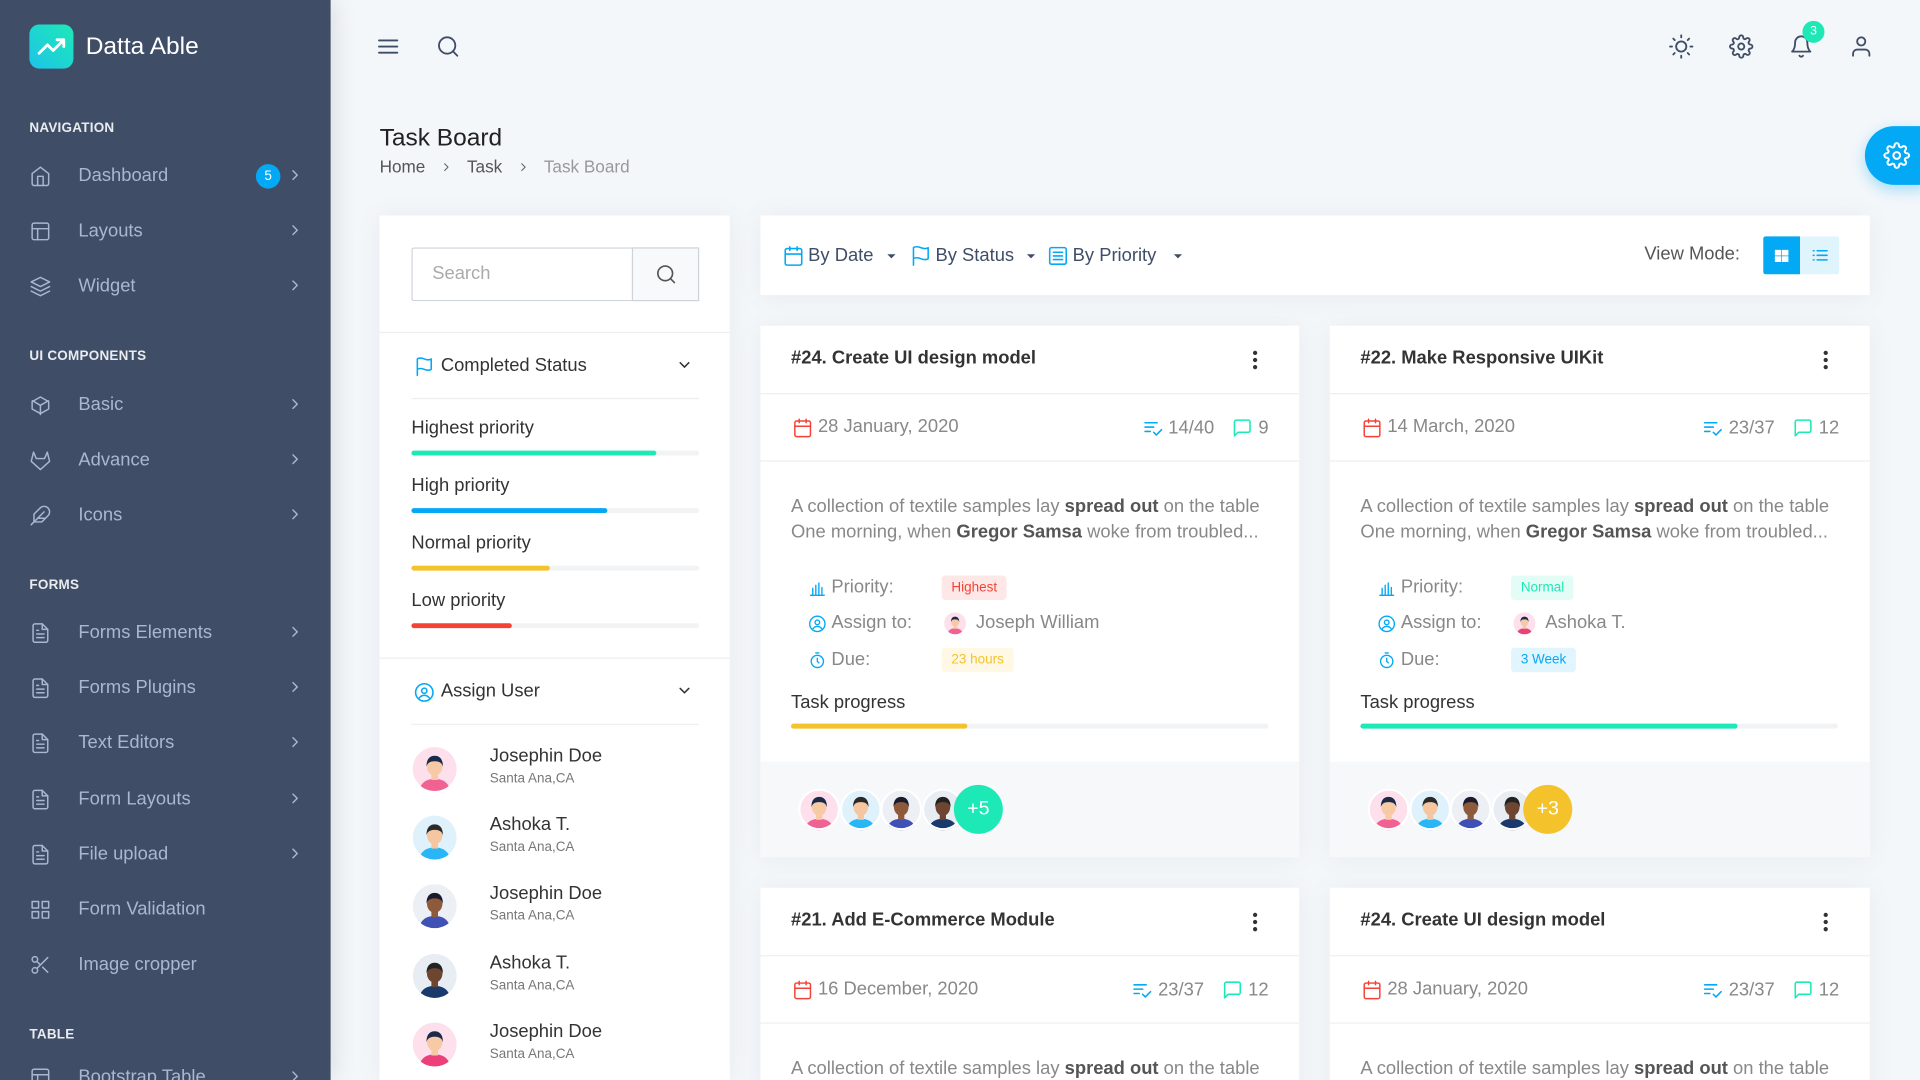 This screenshot has height=1080, width=1920. I want to click on nav-item: Form Layouts, so click(165, 799).